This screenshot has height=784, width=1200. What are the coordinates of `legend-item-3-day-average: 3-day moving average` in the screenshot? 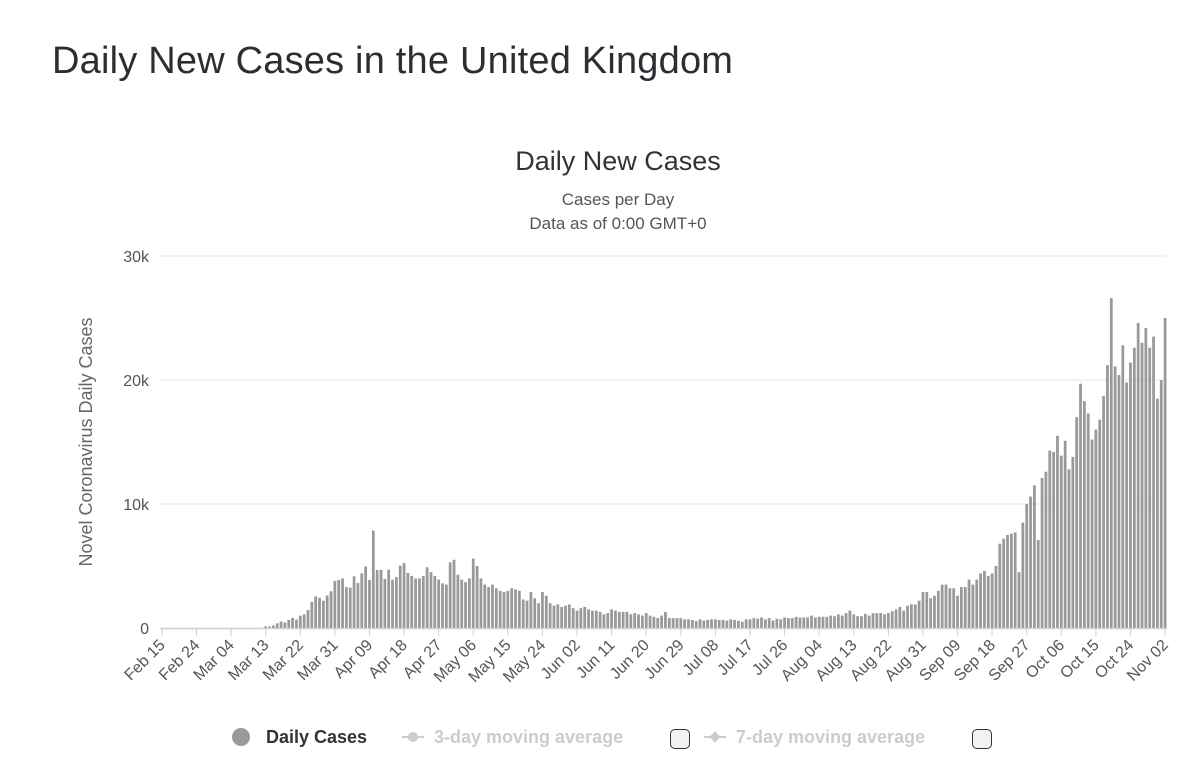 It's located at (512, 737).